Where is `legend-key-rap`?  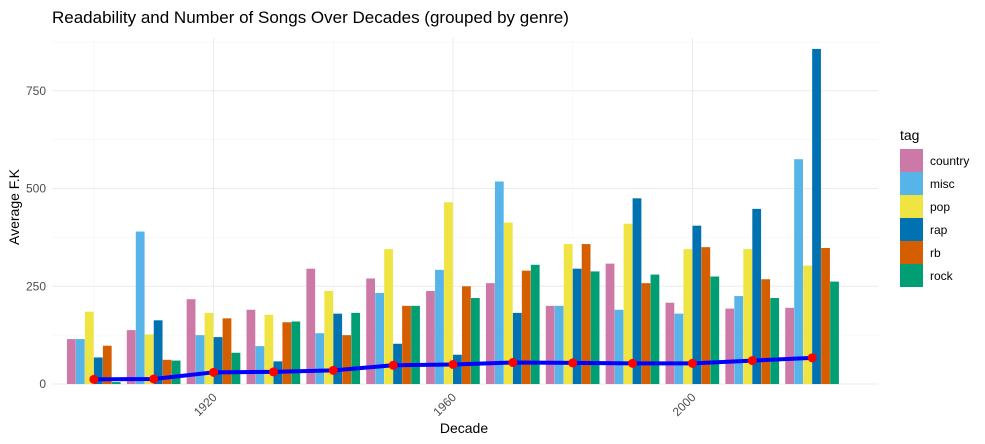
legend-key-rap is located at coordinates (911, 229).